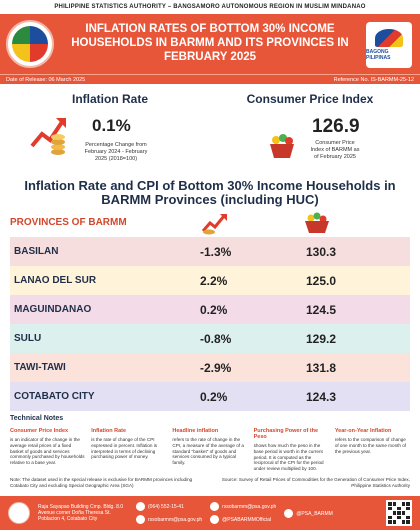 The width and height of the screenshot is (420, 530). What do you see at coordinates (214, 224) in the screenshot?
I see `inflation-column-icon` at bounding box center [214, 224].